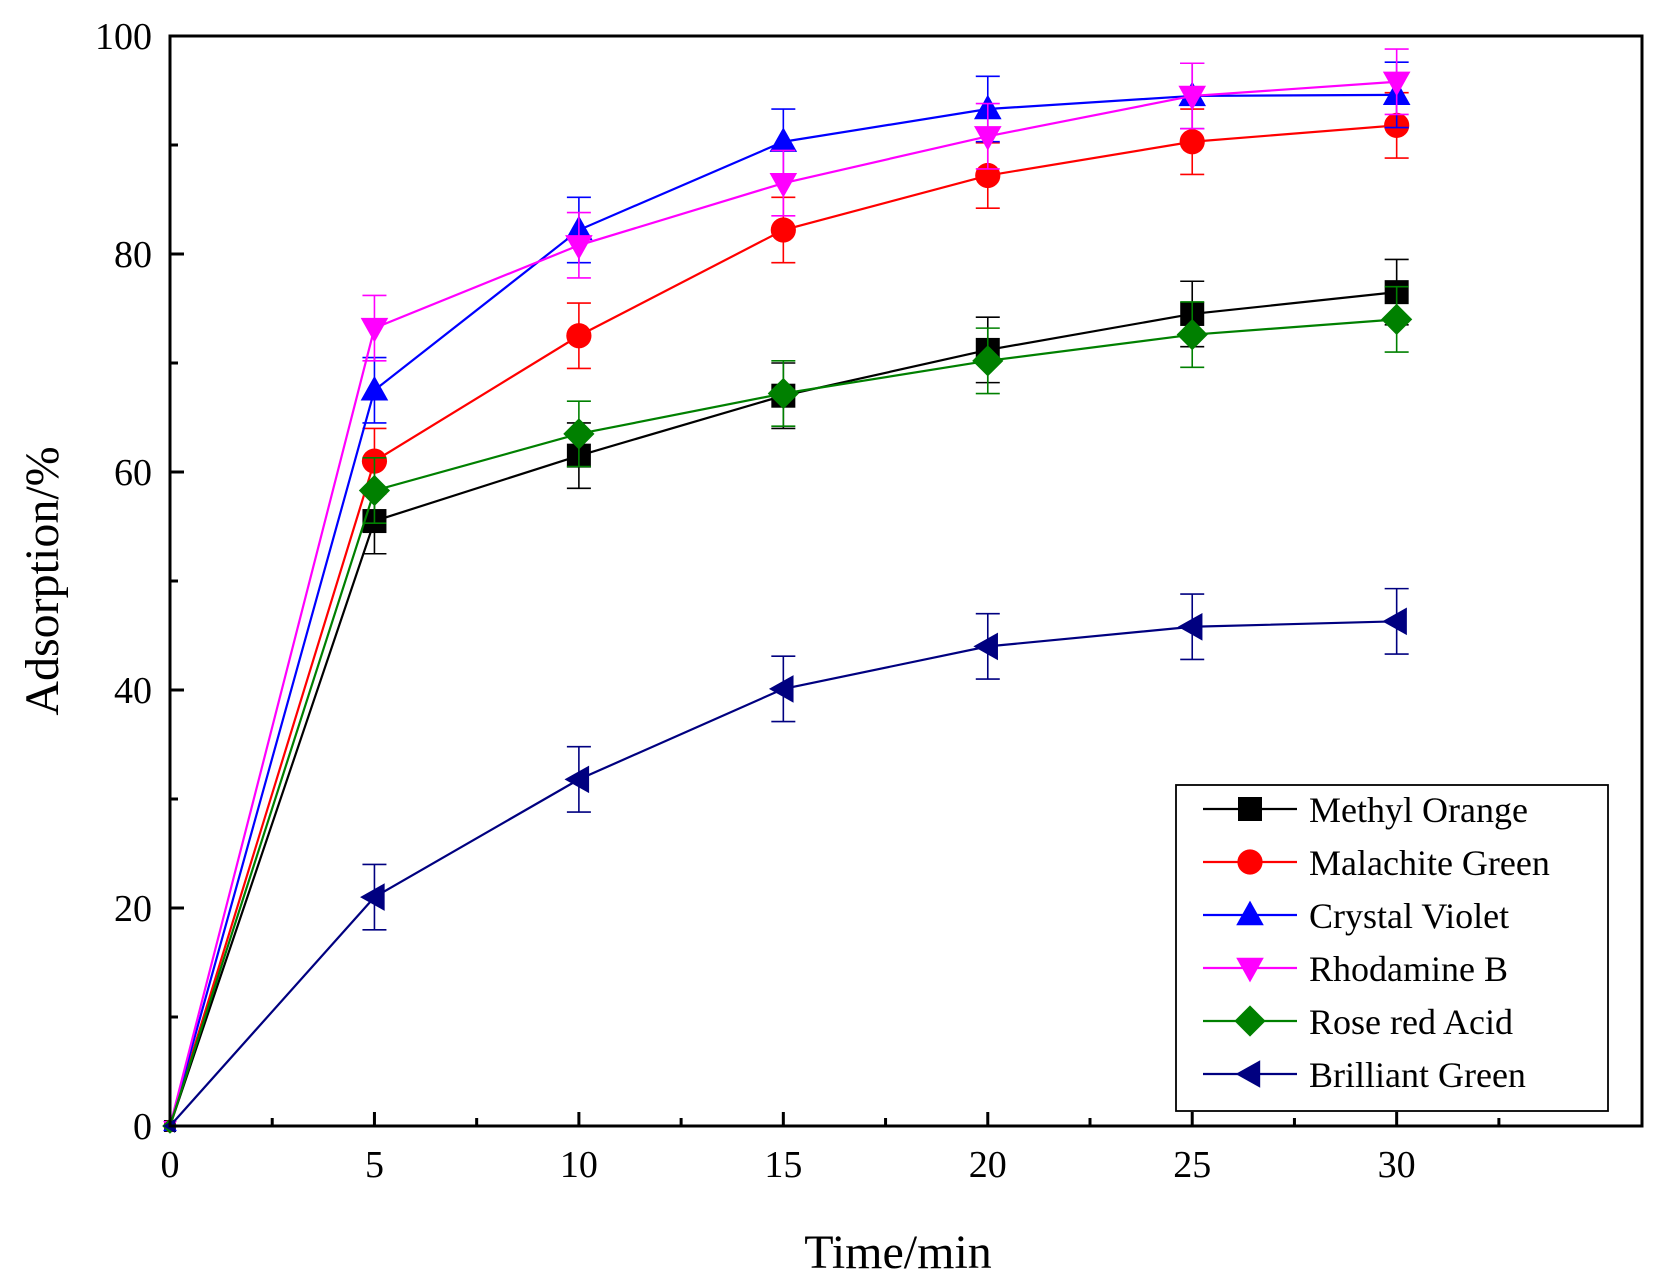 This screenshot has height=1279, width=1658. What do you see at coordinates (1417, 1075) in the screenshot?
I see `legend-label: Brilliant Green` at bounding box center [1417, 1075].